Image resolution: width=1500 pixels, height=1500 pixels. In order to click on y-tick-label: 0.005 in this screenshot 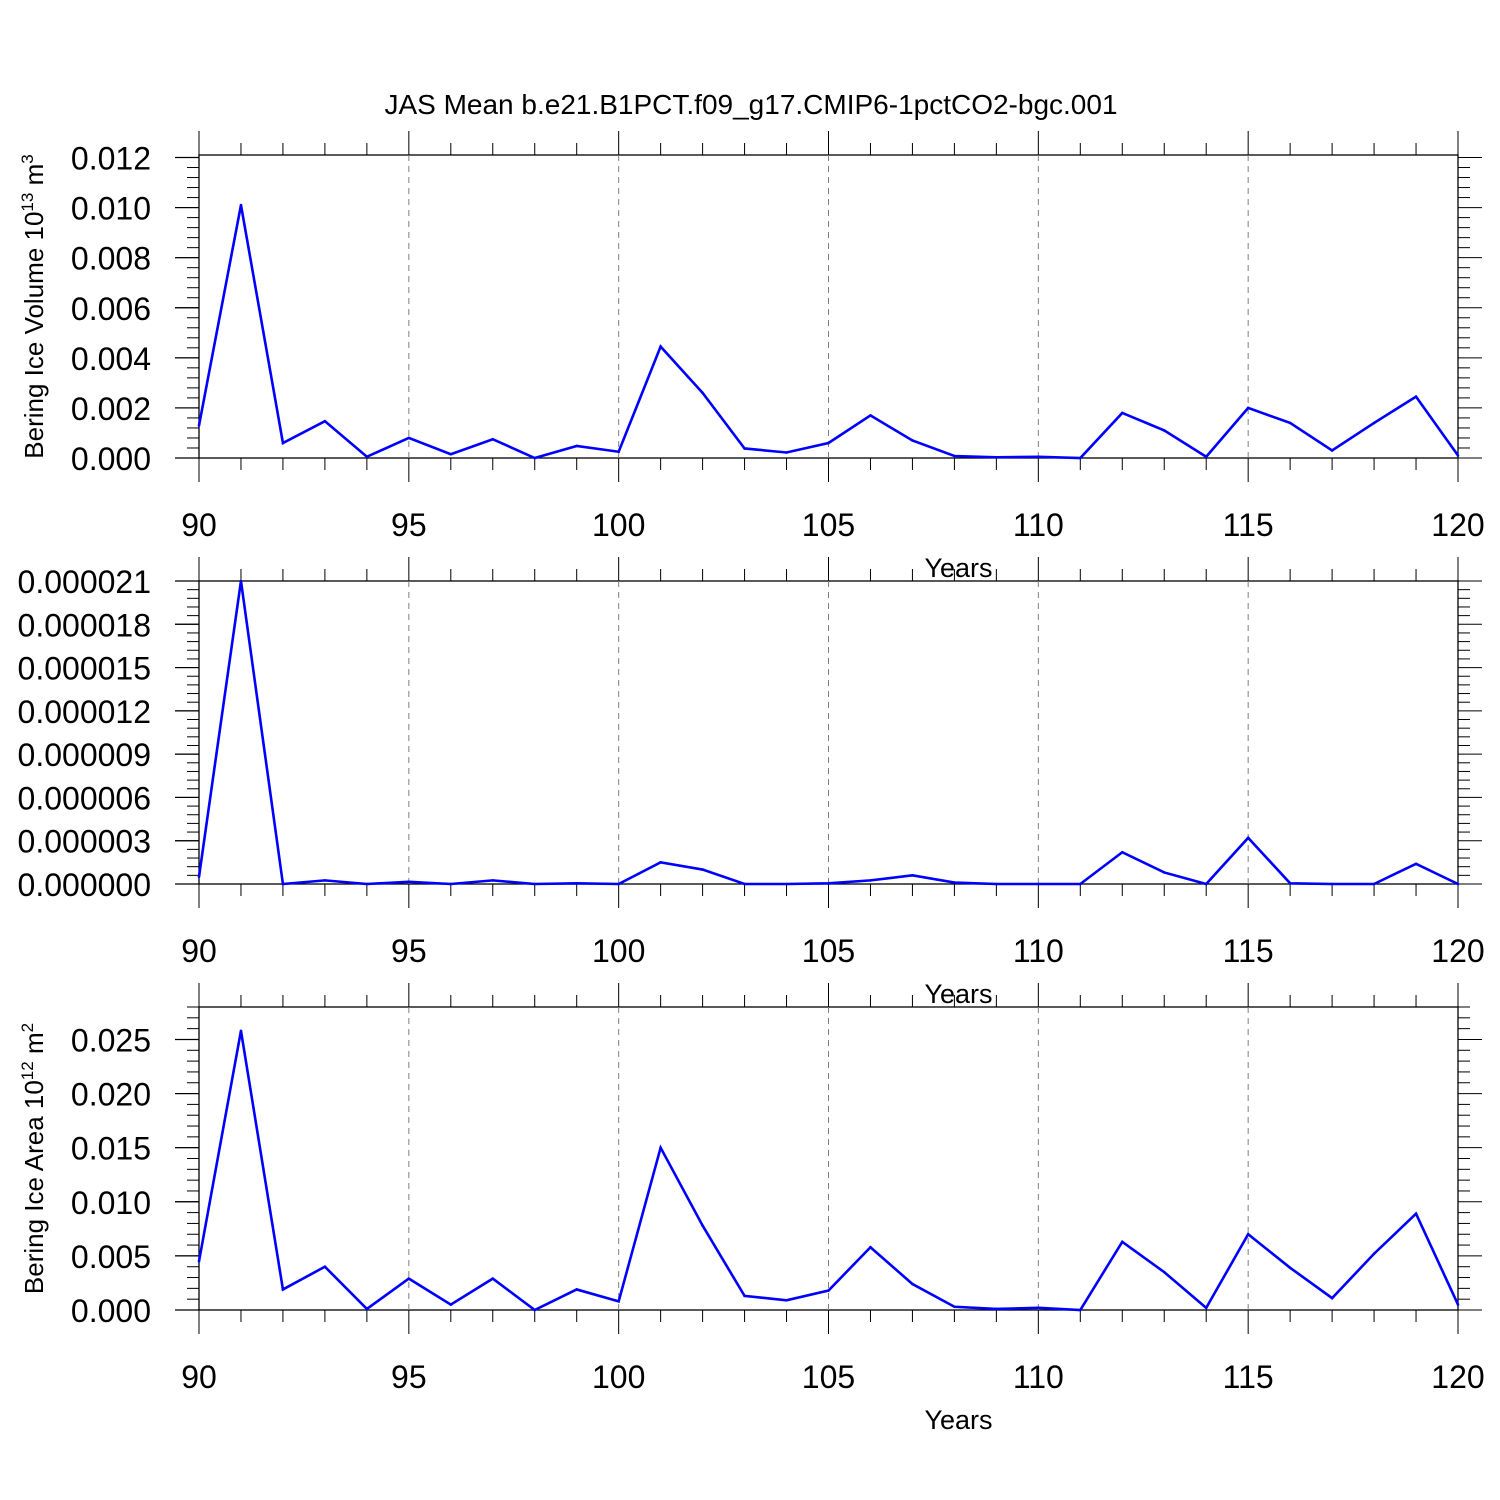, I will do `click(111, 1257)`.